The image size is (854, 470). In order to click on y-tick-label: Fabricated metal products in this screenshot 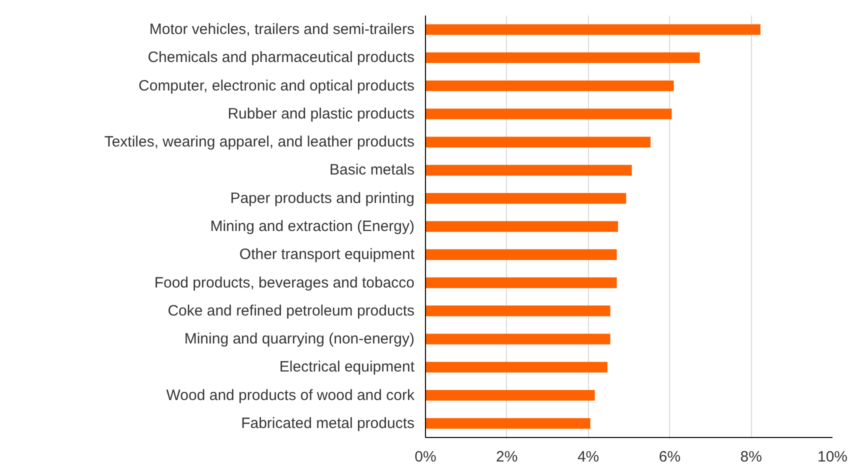, I will do `click(328, 423)`.